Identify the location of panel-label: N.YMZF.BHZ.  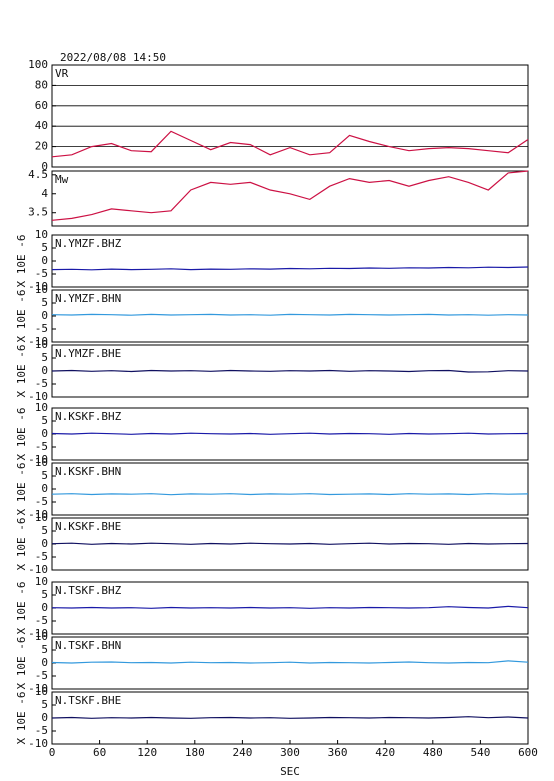
(88, 243).